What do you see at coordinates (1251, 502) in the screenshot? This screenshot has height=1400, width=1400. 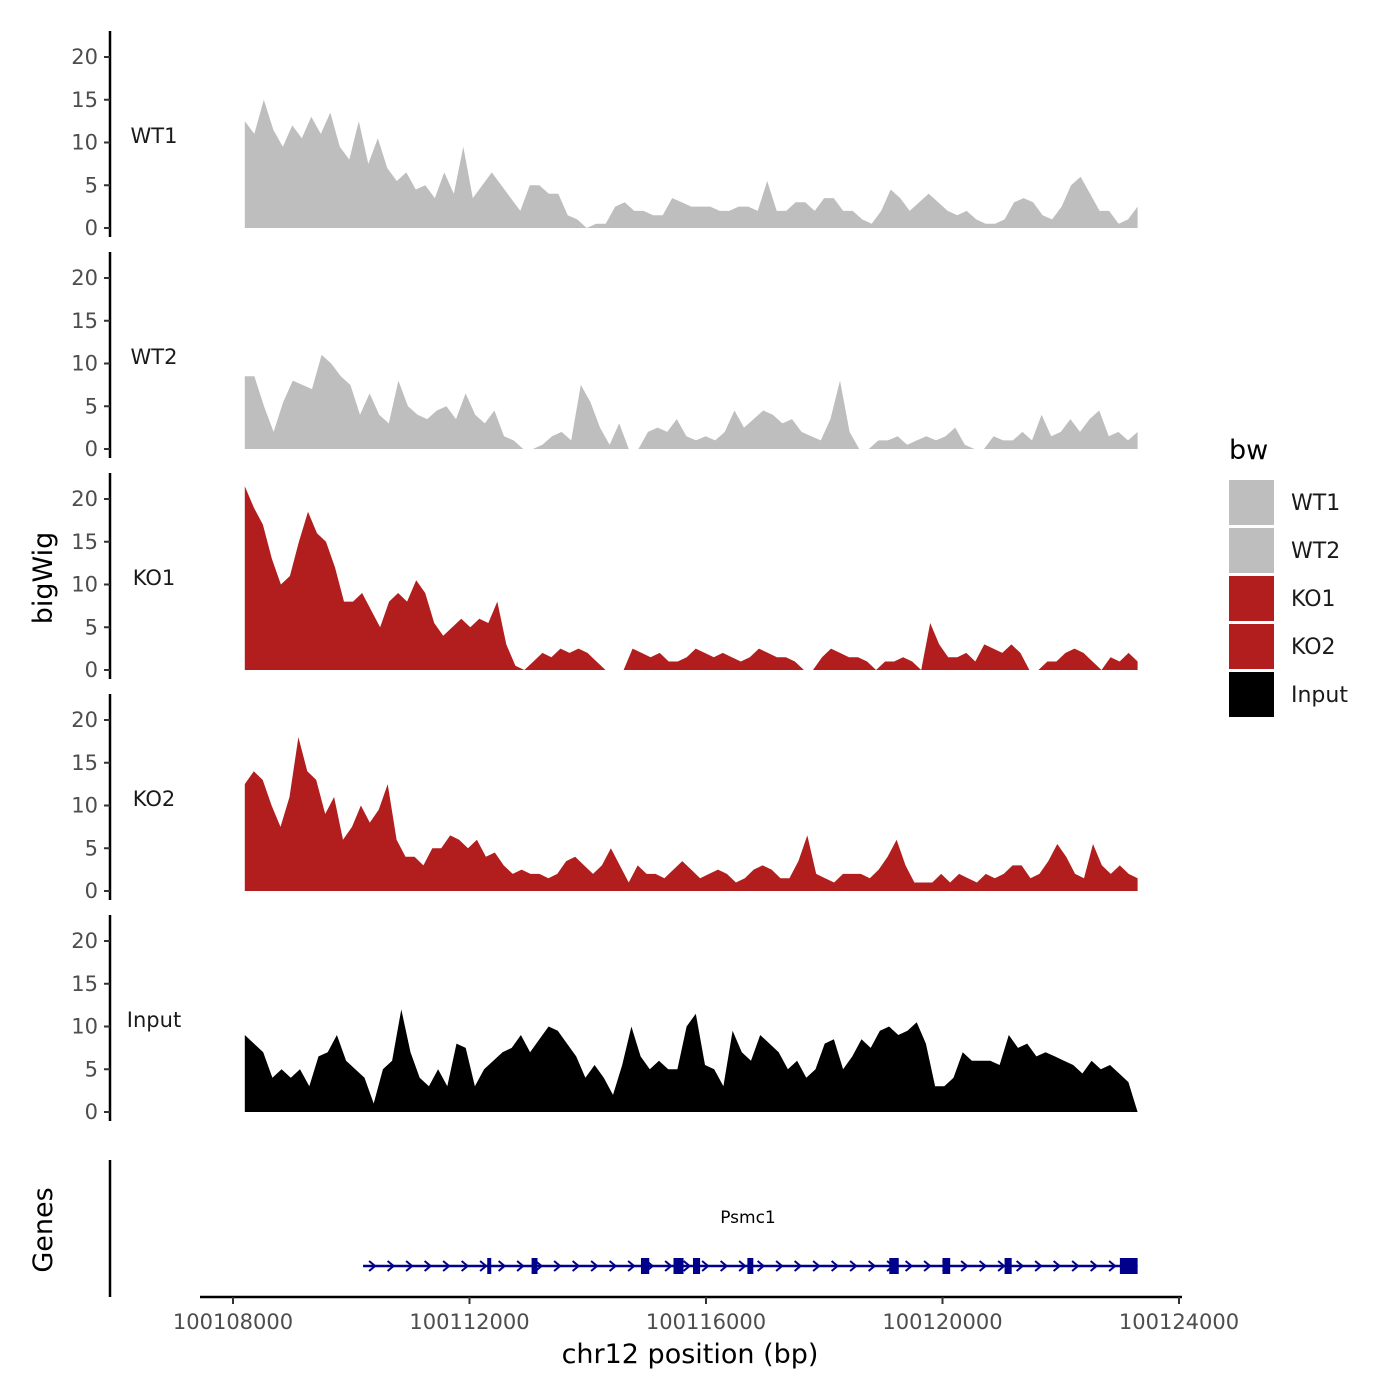 I see `legend-key-wt1` at bounding box center [1251, 502].